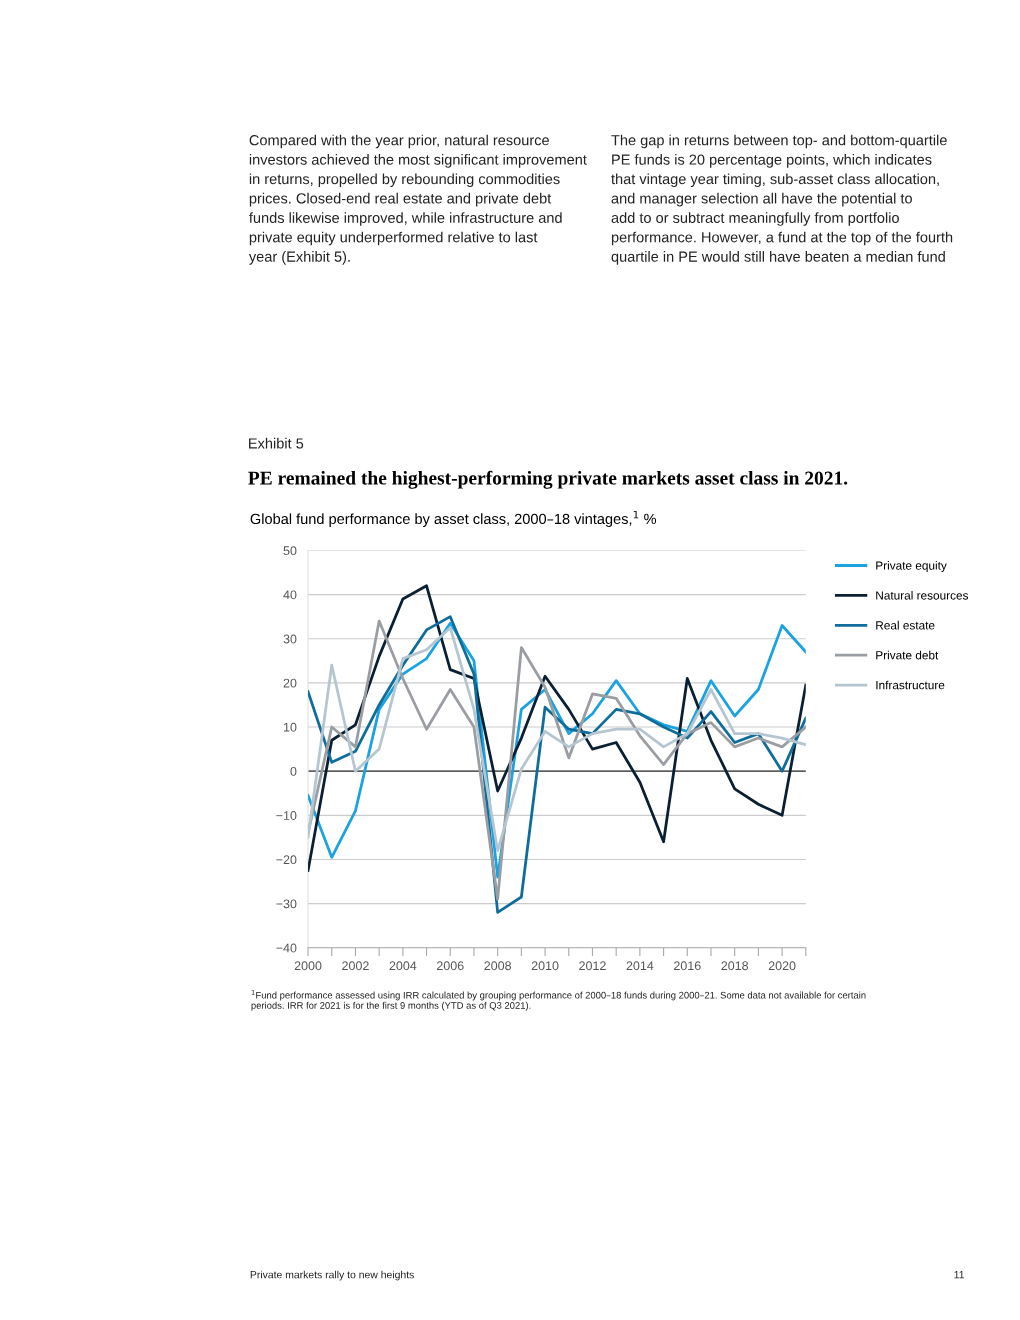 Image resolution: width=1020 pixels, height=1320 pixels. What do you see at coordinates (290, 595) in the screenshot?
I see `y-tick-label: 40` at bounding box center [290, 595].